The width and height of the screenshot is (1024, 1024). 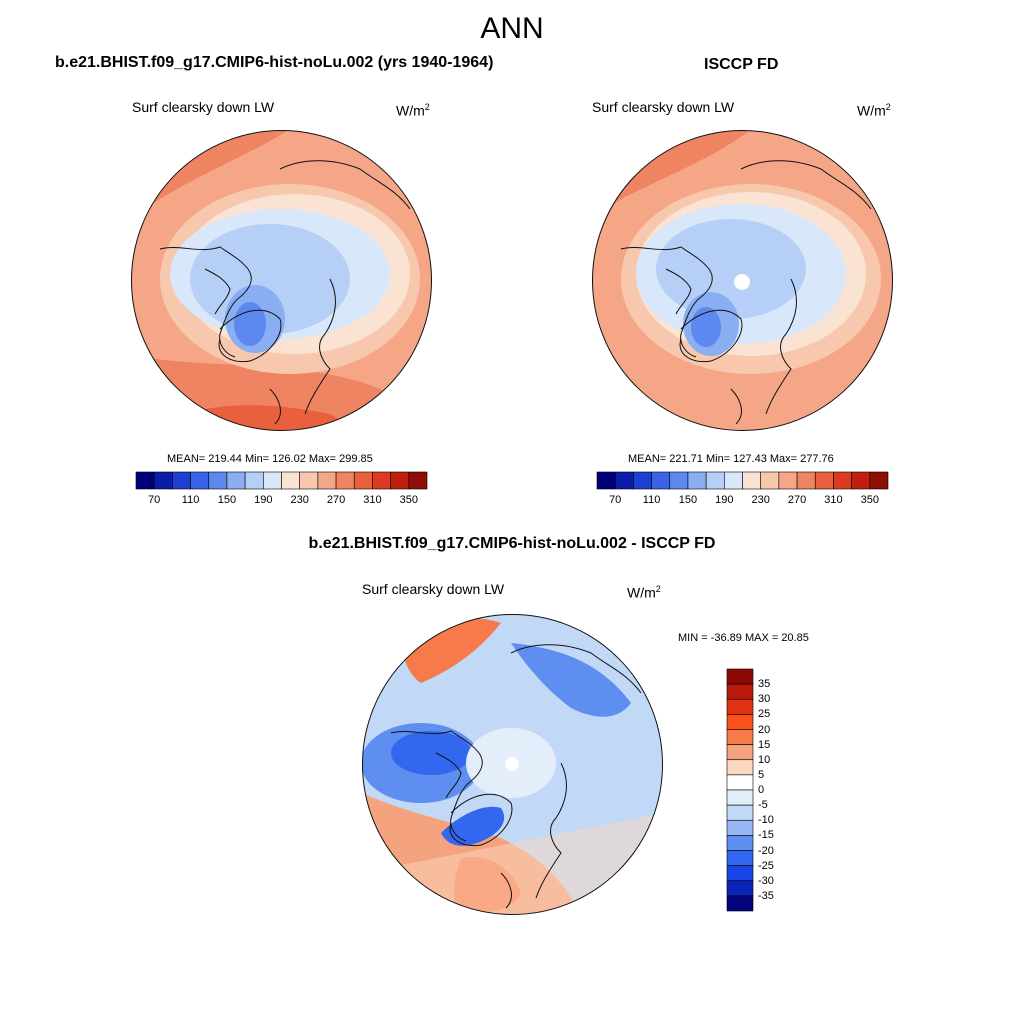 I want to click on panel3-colorbar, so click(x=740, y=790).